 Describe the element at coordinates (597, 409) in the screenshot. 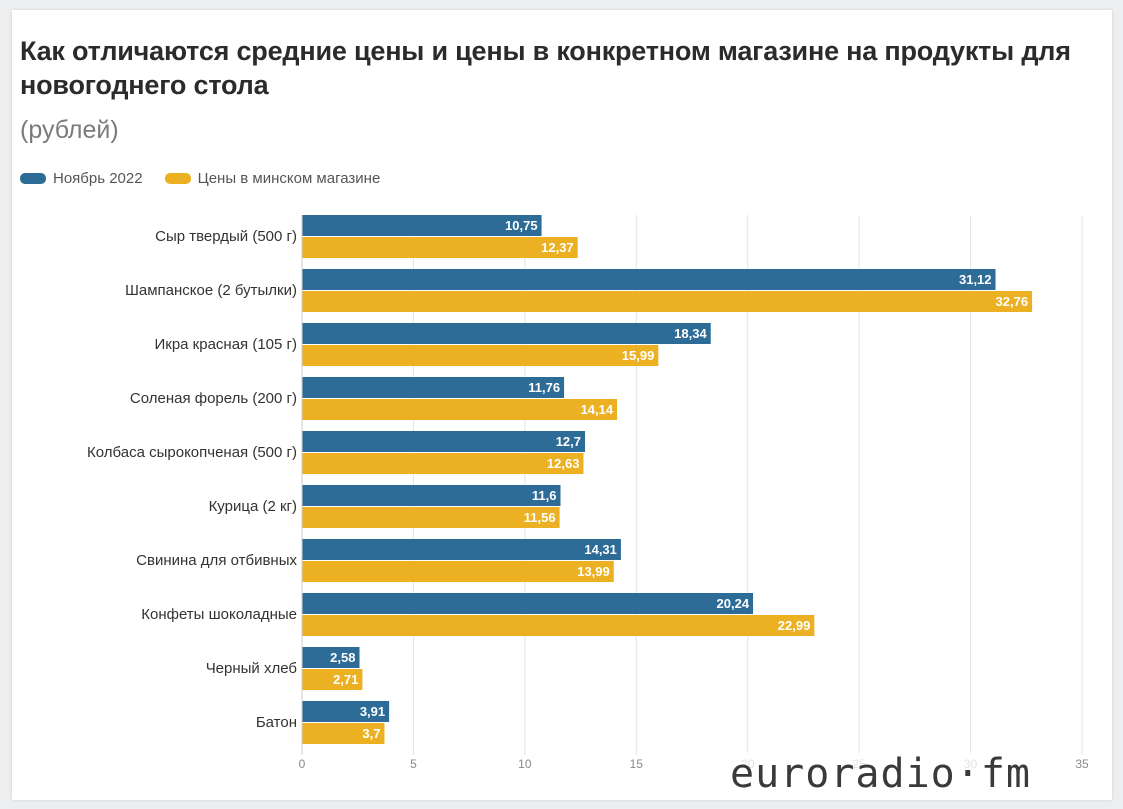

I see `data-label: 14,14` at that location.